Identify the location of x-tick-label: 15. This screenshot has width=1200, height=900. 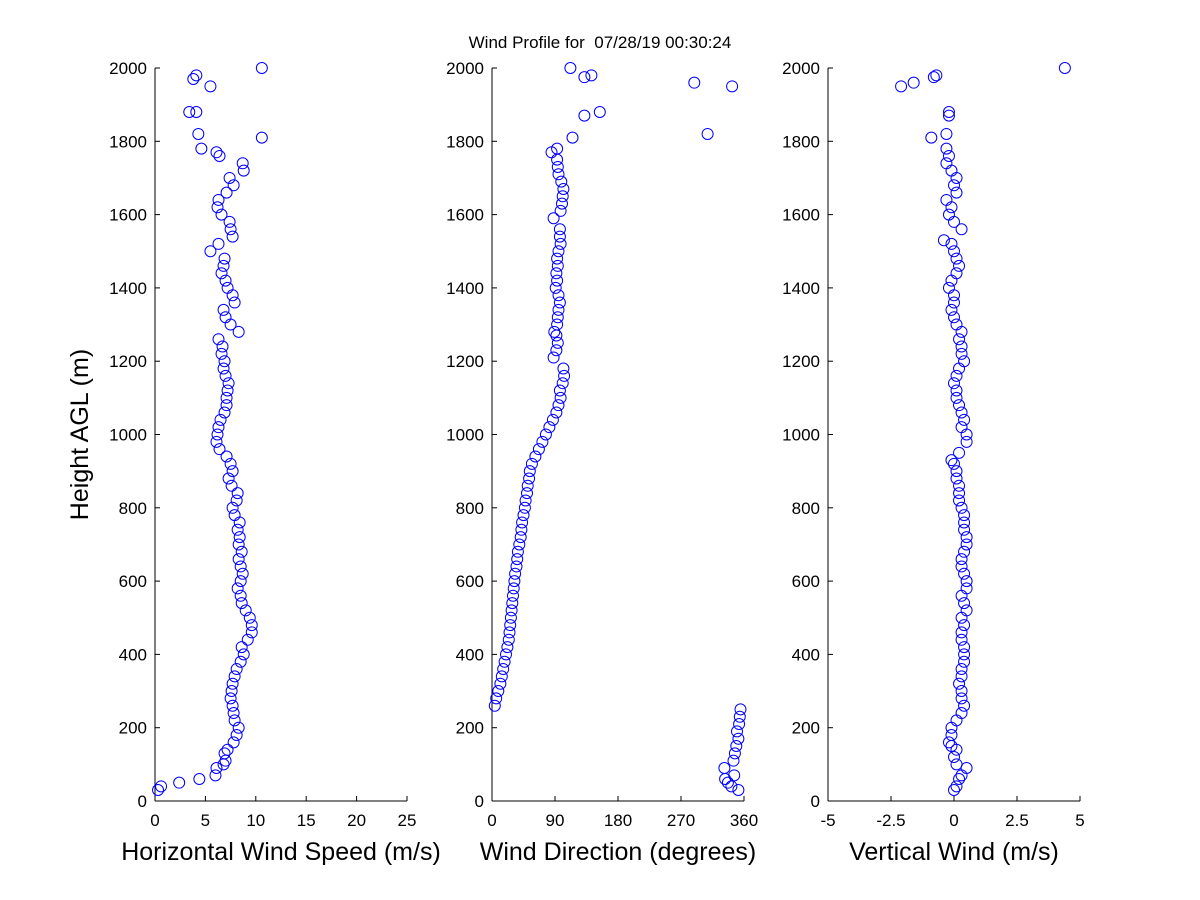
(306, 820).